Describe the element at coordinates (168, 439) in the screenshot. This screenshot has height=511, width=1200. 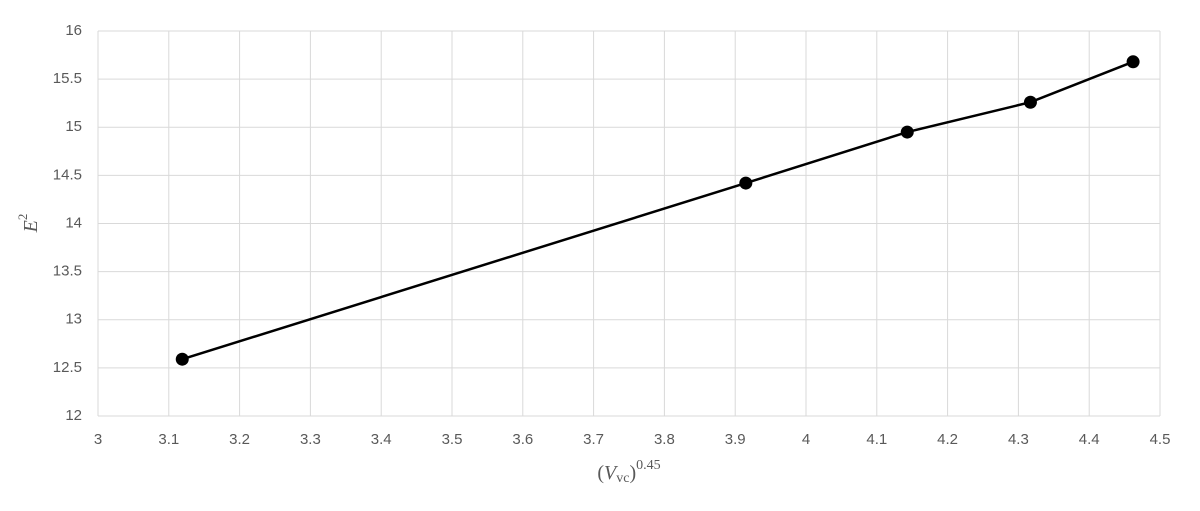
I see `x-tick-label: 3.1` at that location.